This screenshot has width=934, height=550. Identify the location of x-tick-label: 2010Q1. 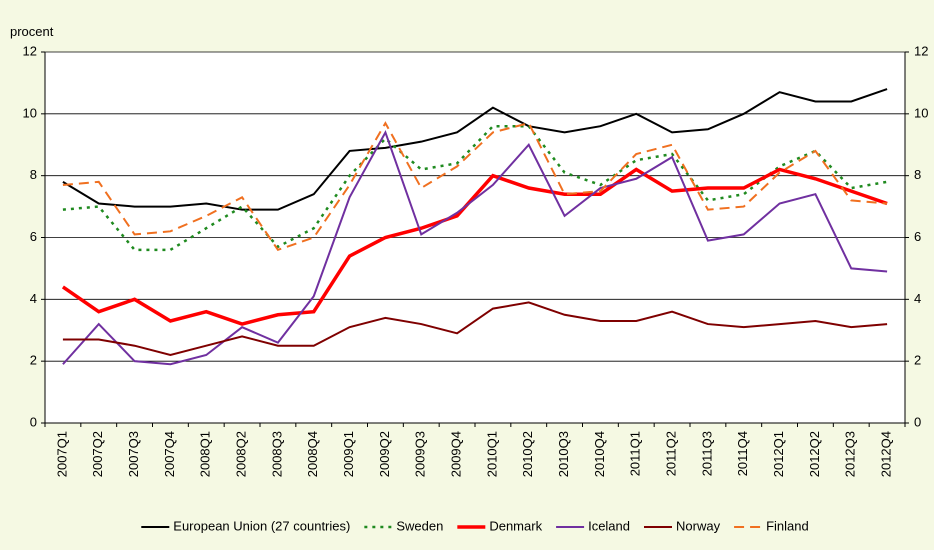
(491, 454).